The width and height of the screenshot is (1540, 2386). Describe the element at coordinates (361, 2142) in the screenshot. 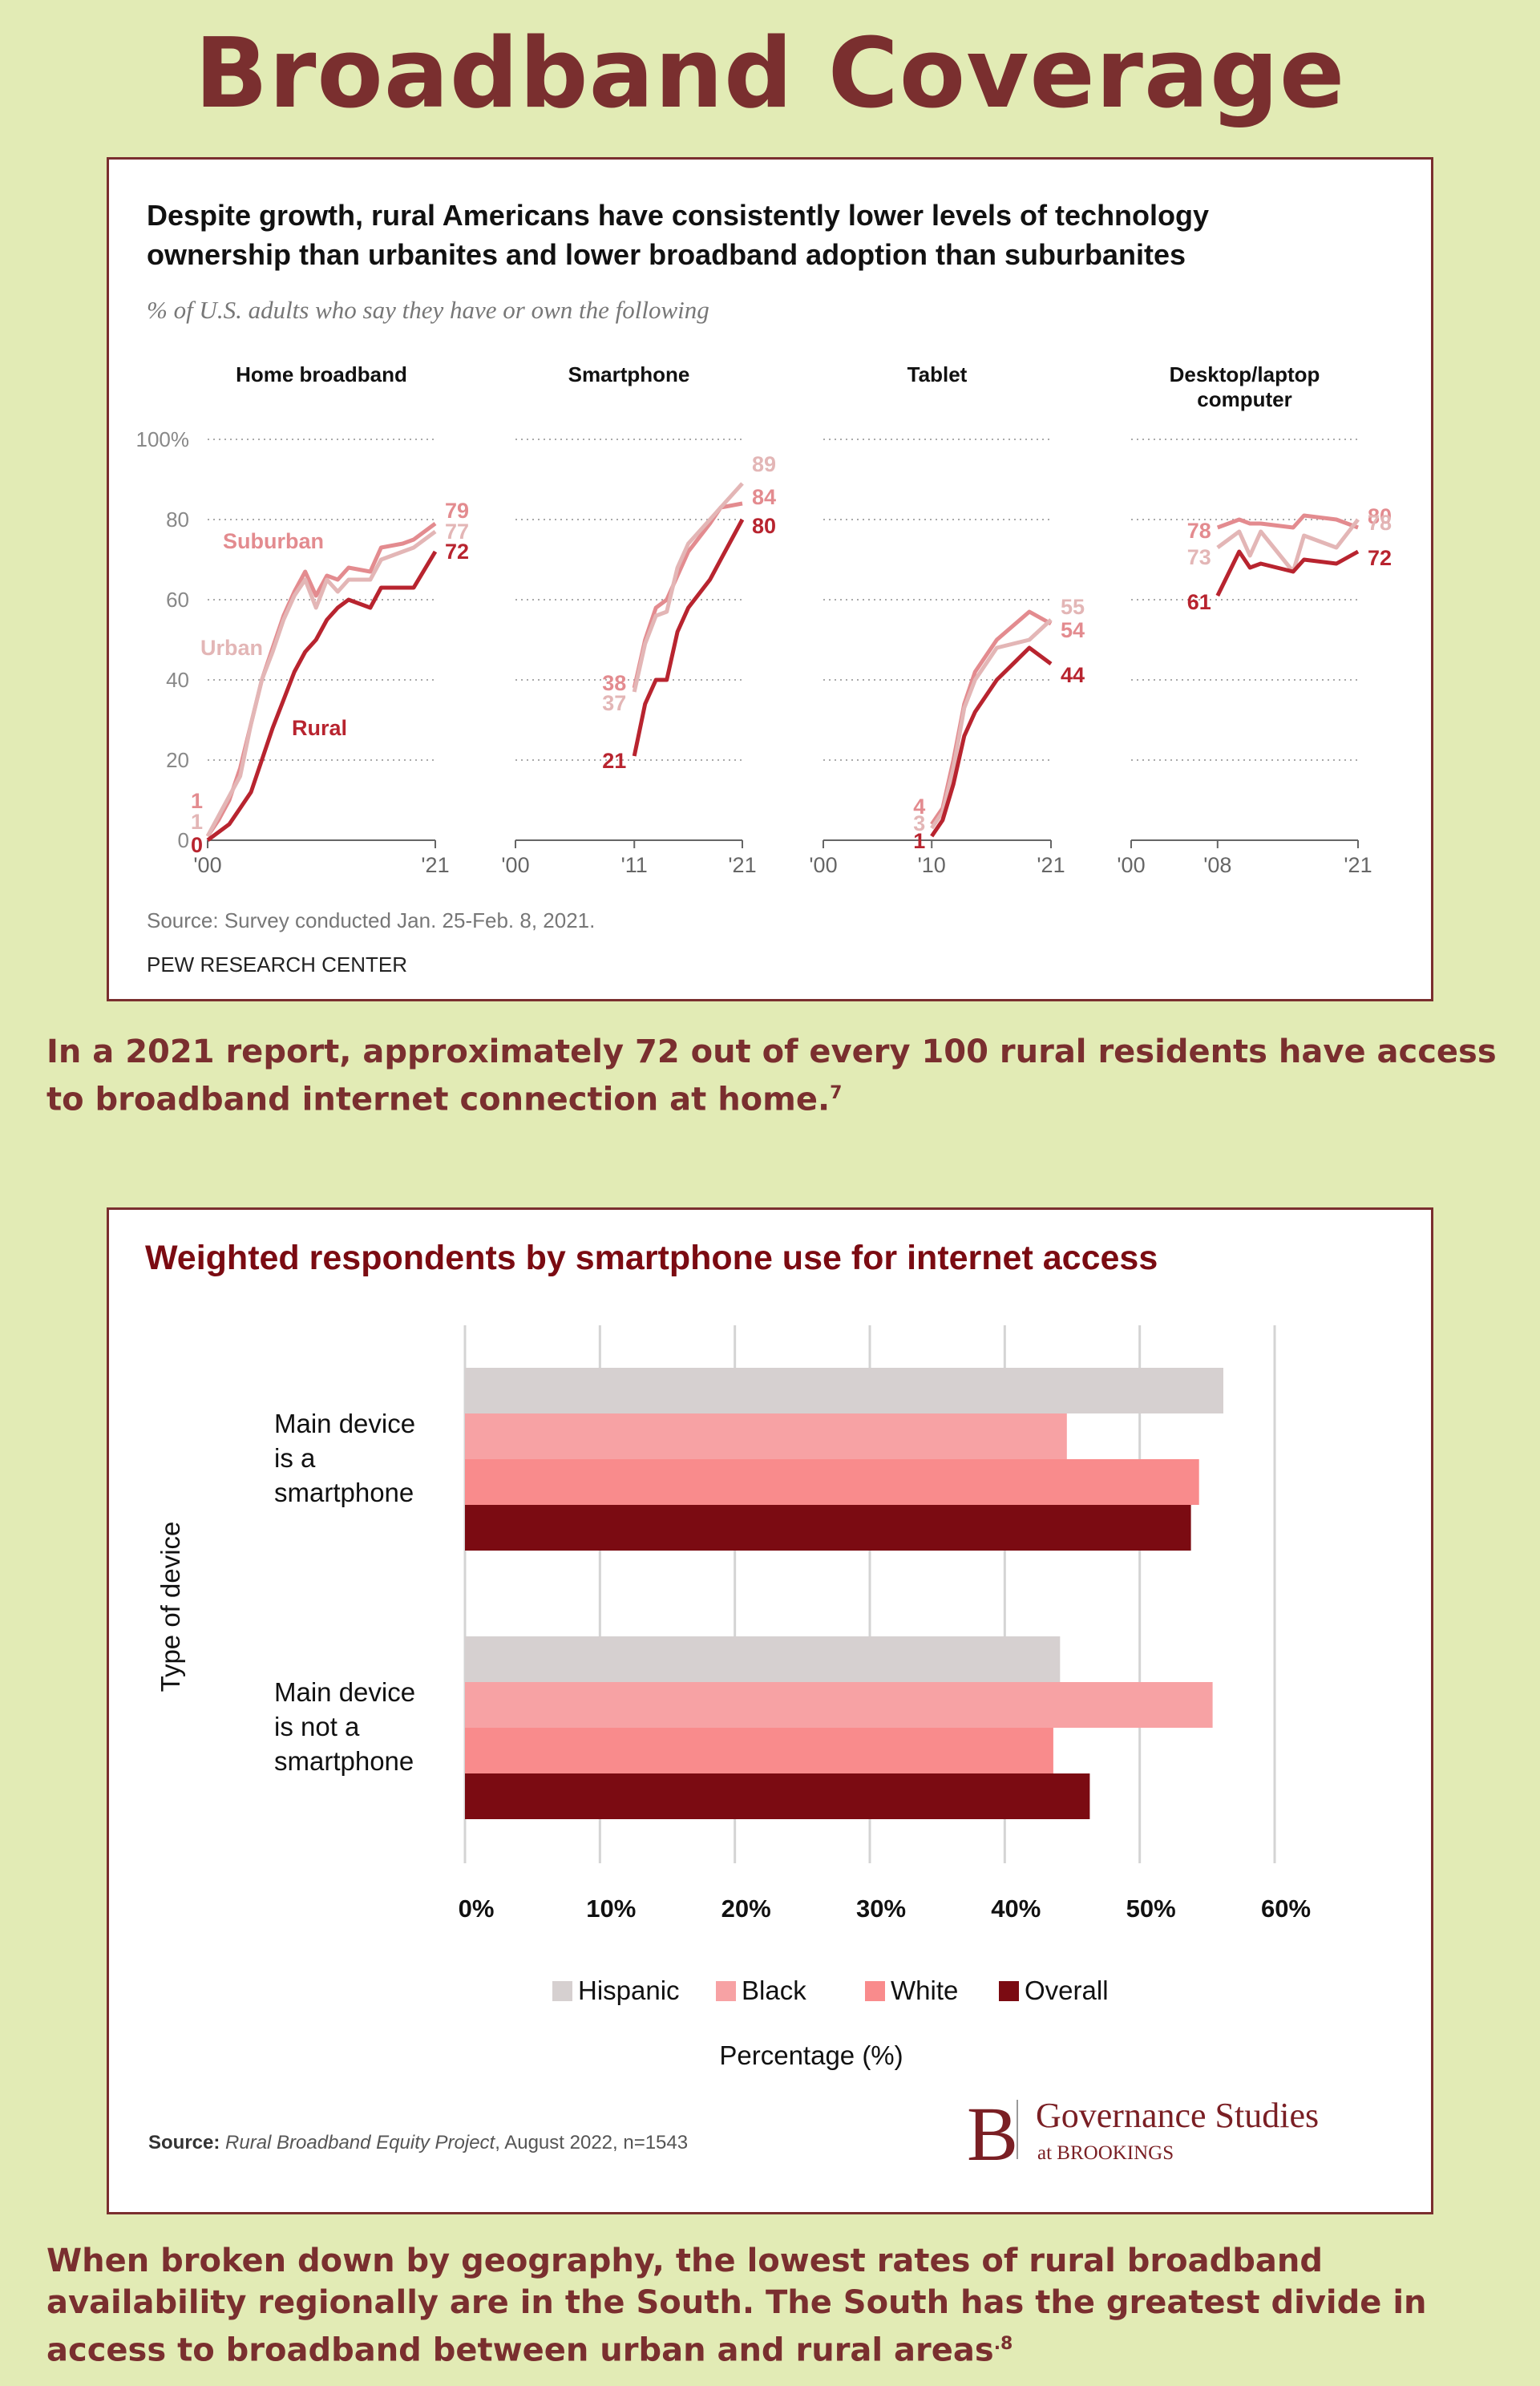

I see `bar-source-italic: Rural Broadband Equity Project` at that location.